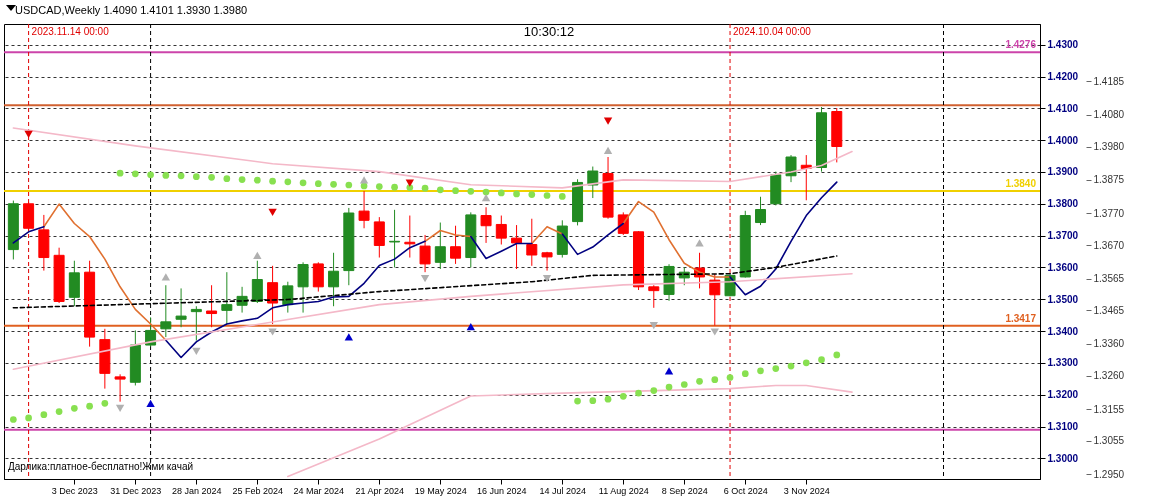 This screenshot has height=503, width=1151. Describe the element at coordinates (1109, 376) in the screenshot. I see `y2-tick-label: 1.3260` at that location.